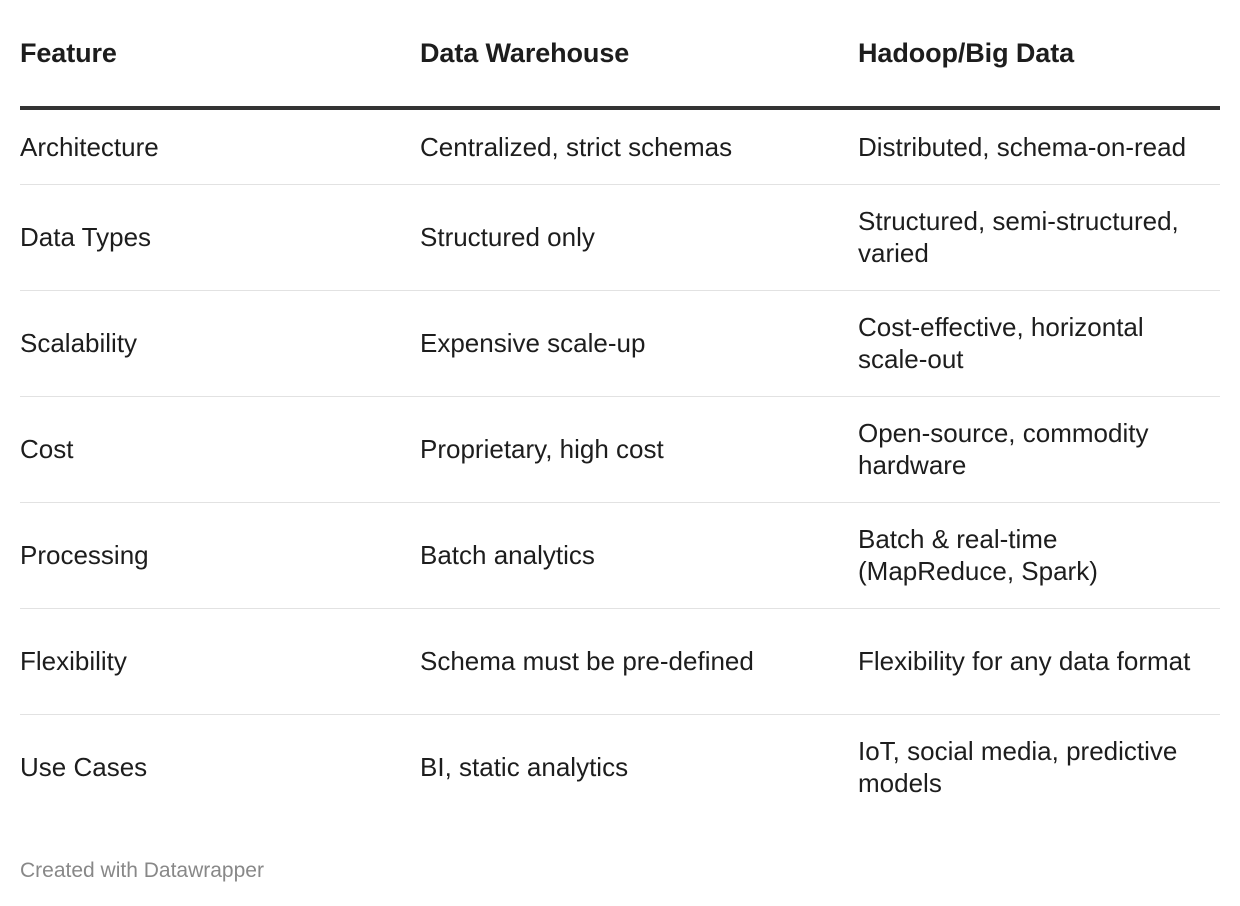  What do you see at coordinates (220, 449) in the screenshot?
I see `cell-feature: Cost` at bounding box center [220, 449].